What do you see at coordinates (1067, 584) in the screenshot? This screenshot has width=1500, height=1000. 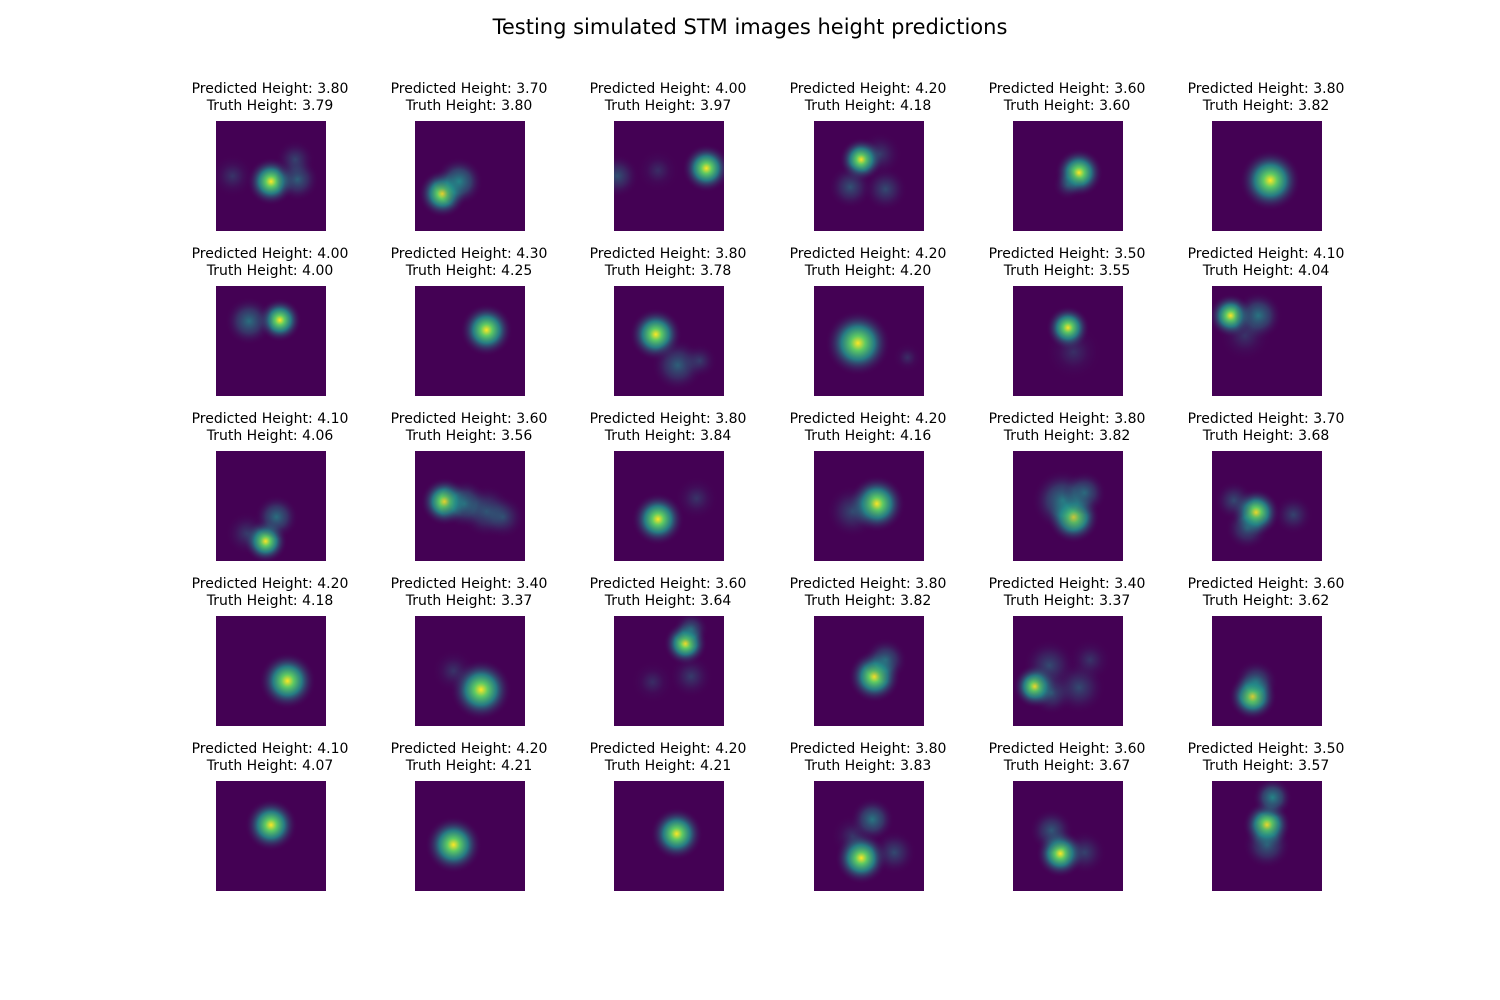 I see `predicted-height-label: Predicted Height: 3.40` at bounding box center [1067, 584].